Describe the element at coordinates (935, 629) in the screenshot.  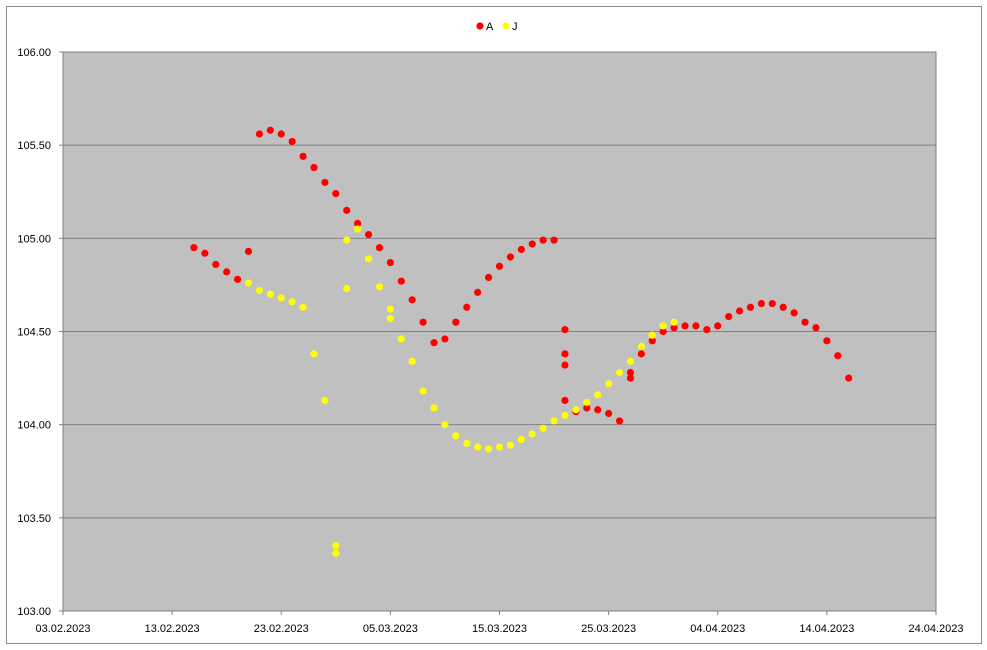
I see `x-tick-label: 24.04.2023` at that location.